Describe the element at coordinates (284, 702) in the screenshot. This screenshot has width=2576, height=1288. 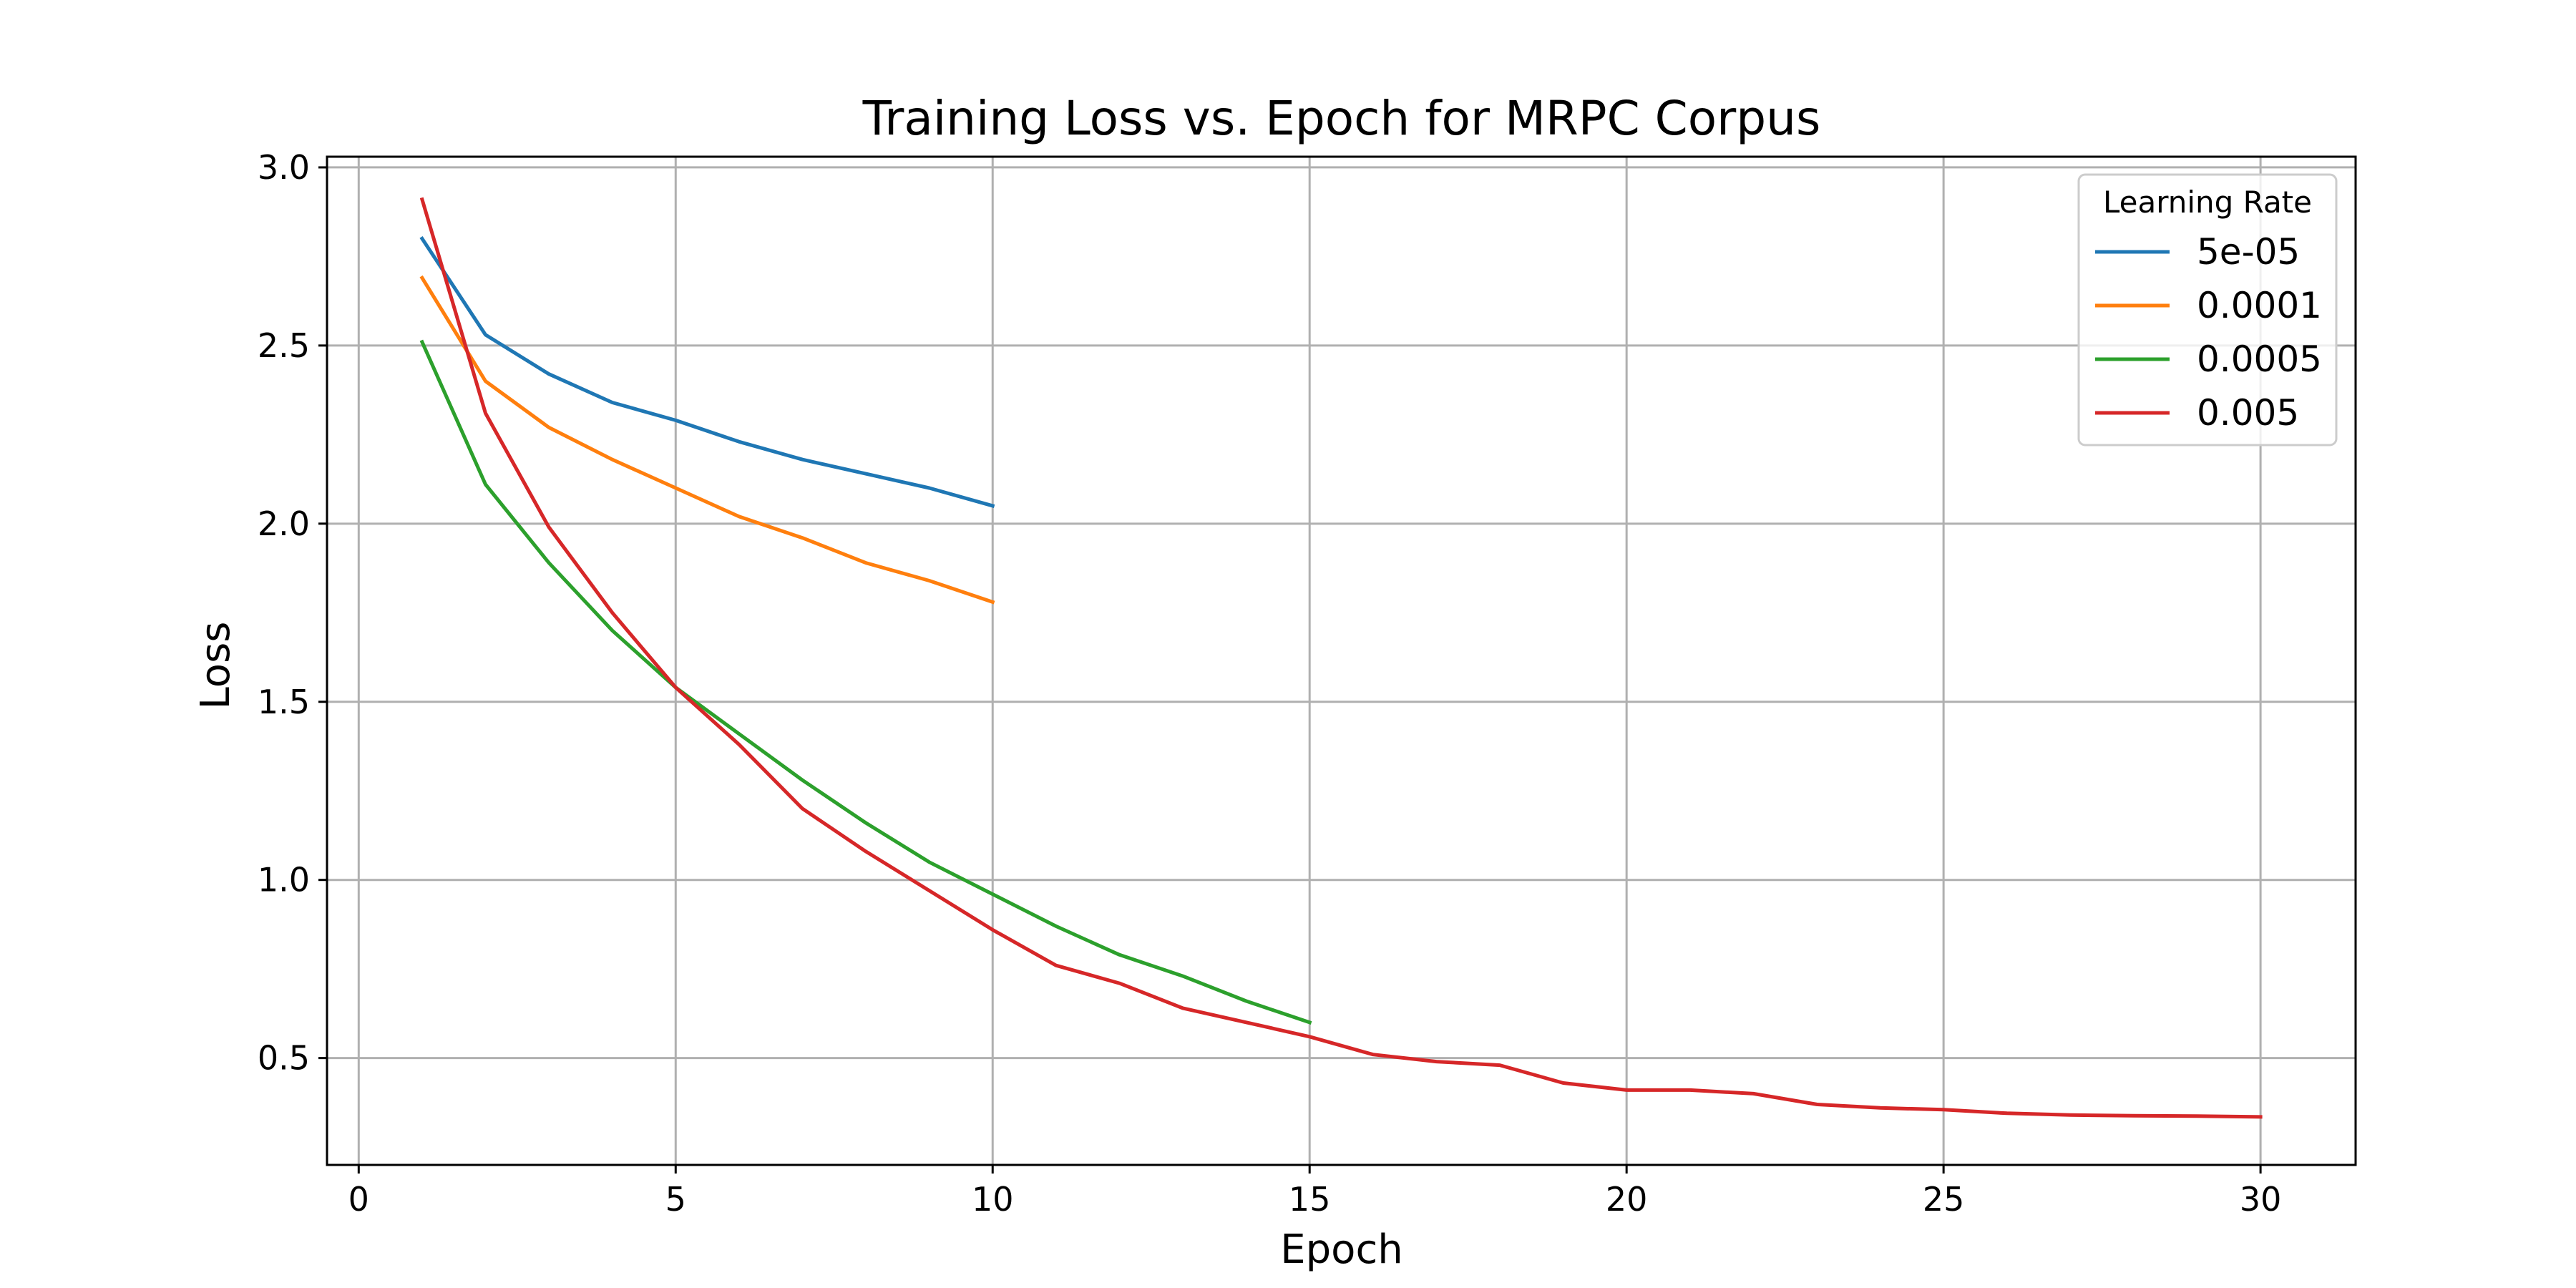
I see `y-tick-label: 1.5` at that location.